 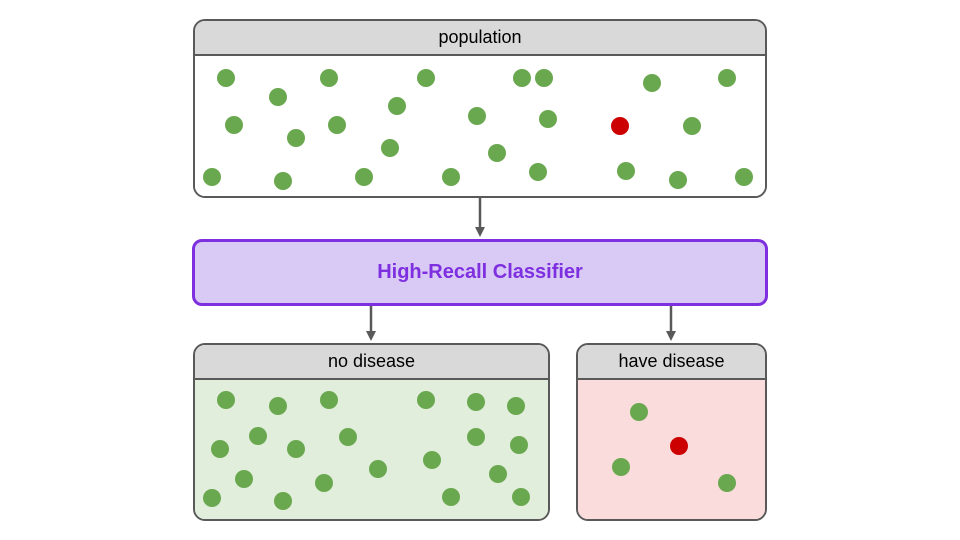 What do you see at coordinates (671, 362) in the screenshot?
I see `have-disease-header: have disease` at bounding box center [671, 362].